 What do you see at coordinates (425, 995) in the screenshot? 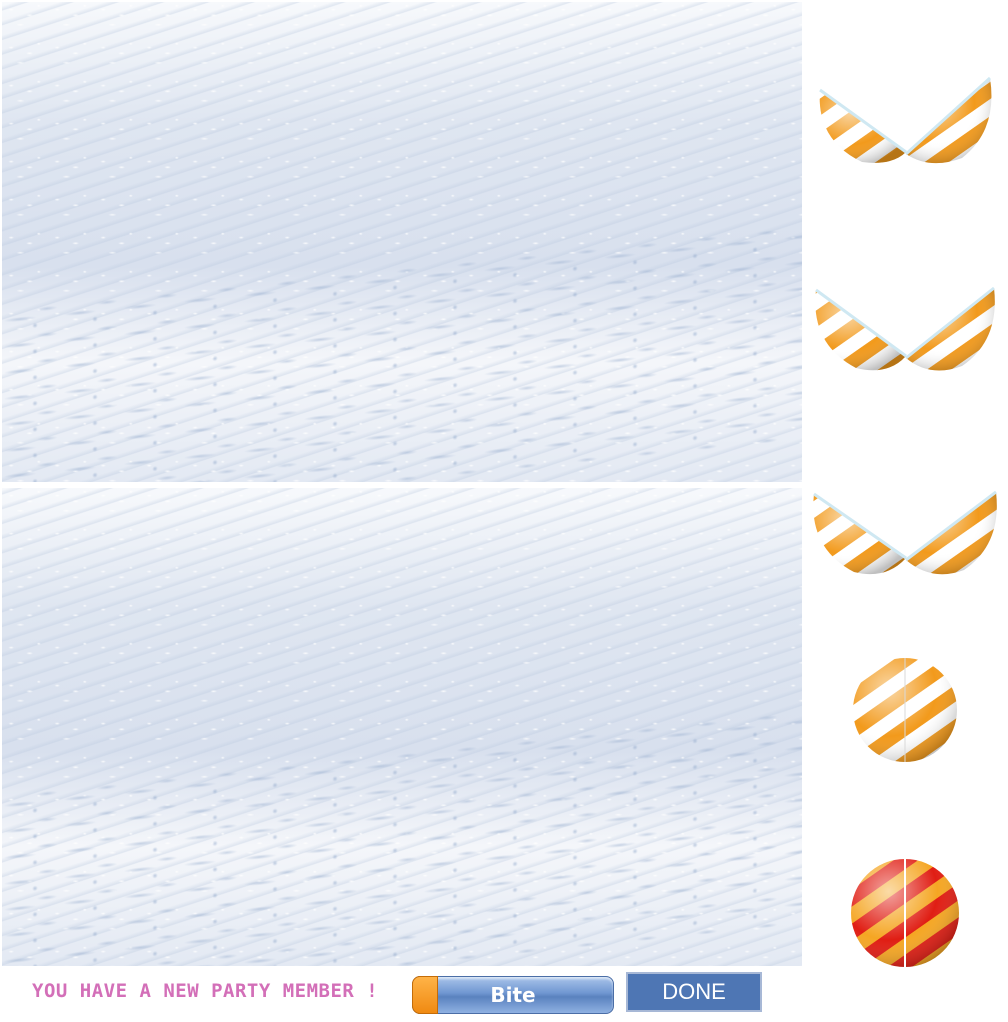
I see `bite-button-cap` at bounding box center [425, 995].